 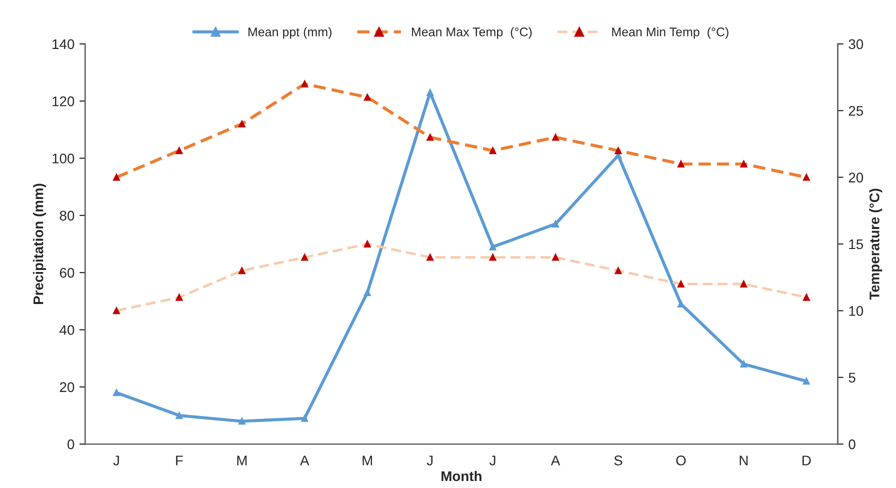 I want to click on y2-axis-title: Temperature (°C), so click(x=875, y=244).